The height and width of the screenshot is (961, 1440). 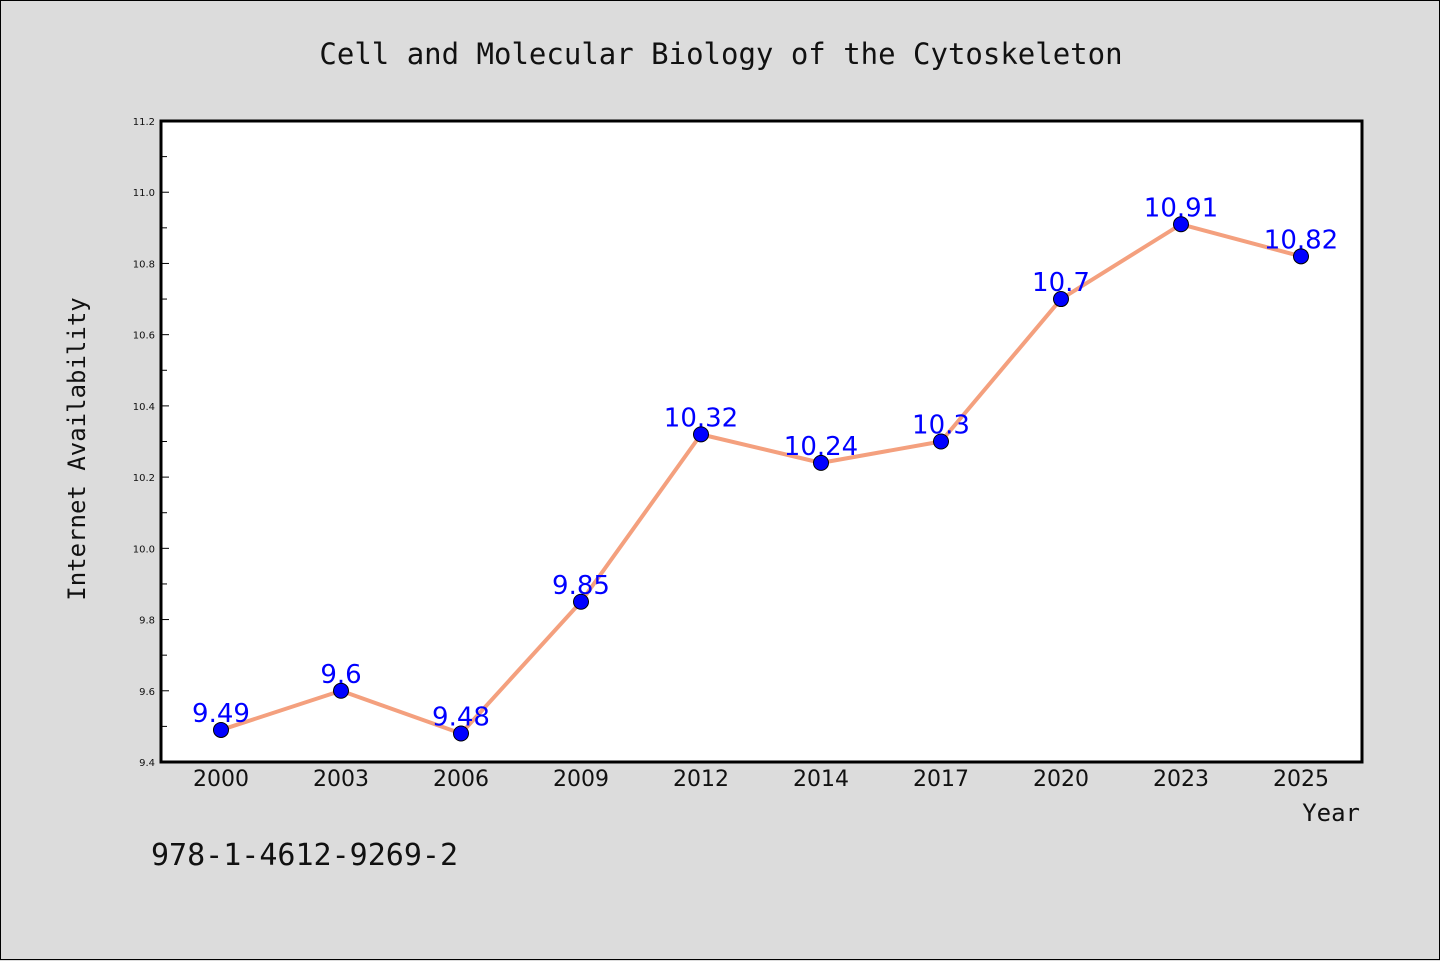 I want to click on data-label: 9.85, so click(x=581, y=586).